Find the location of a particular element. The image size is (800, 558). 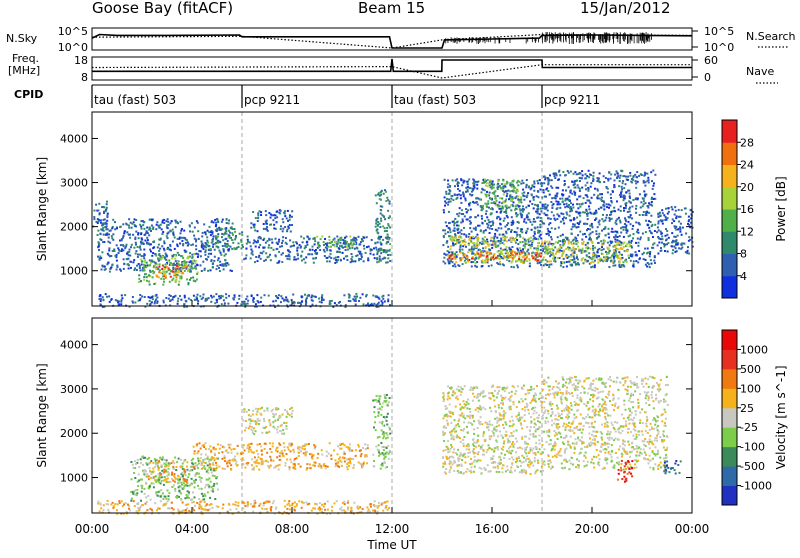

noise-left-tick-label: 10^0 is located at coordinates (73, 47).